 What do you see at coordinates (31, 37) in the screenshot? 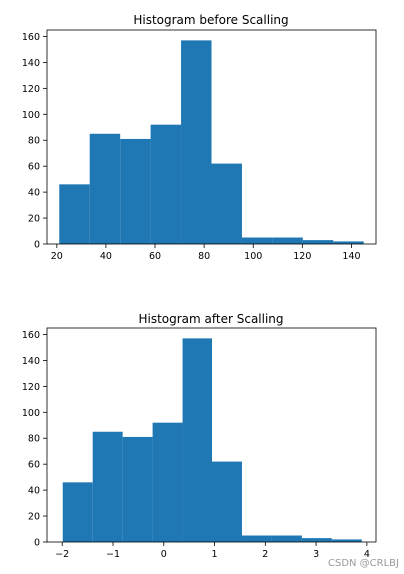
I see `y-tick-label-before: 160` at bounding box center [31, 37].